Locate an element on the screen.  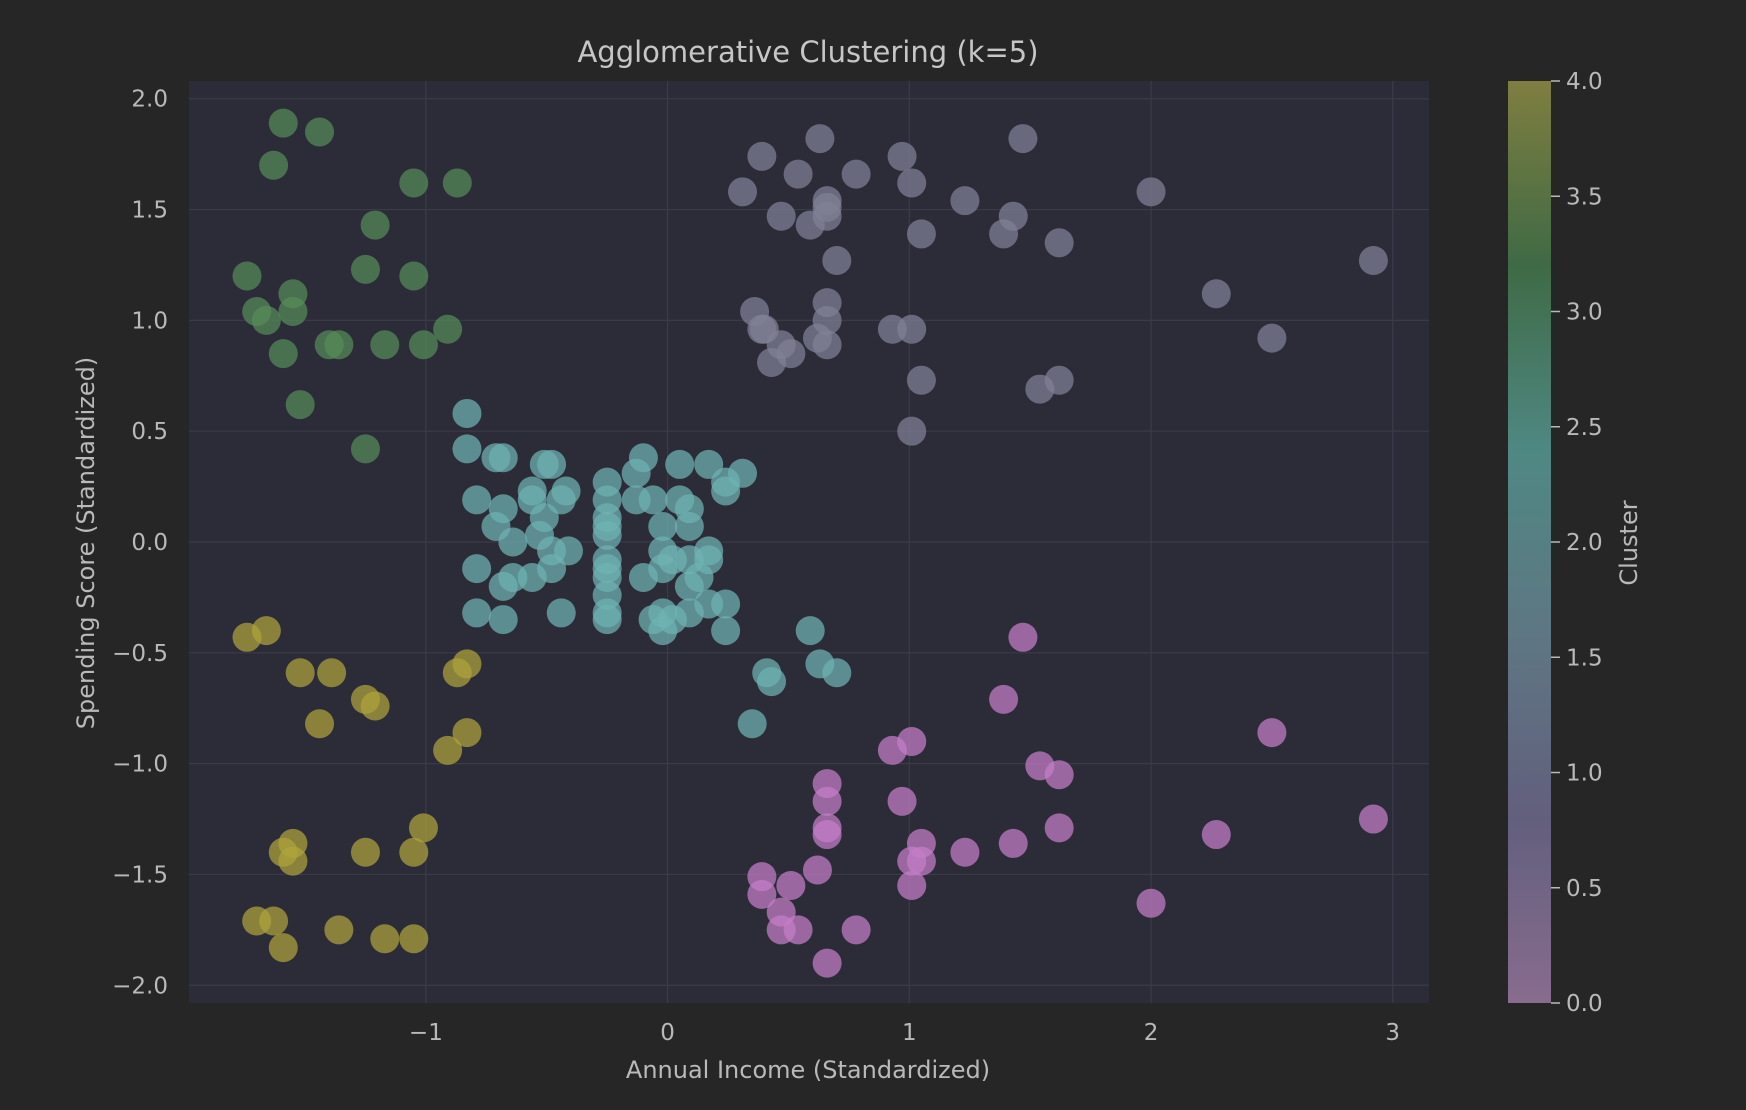
x-axis-ticks: −1 0 1 2 3 is located at coordinates (904, 1033).